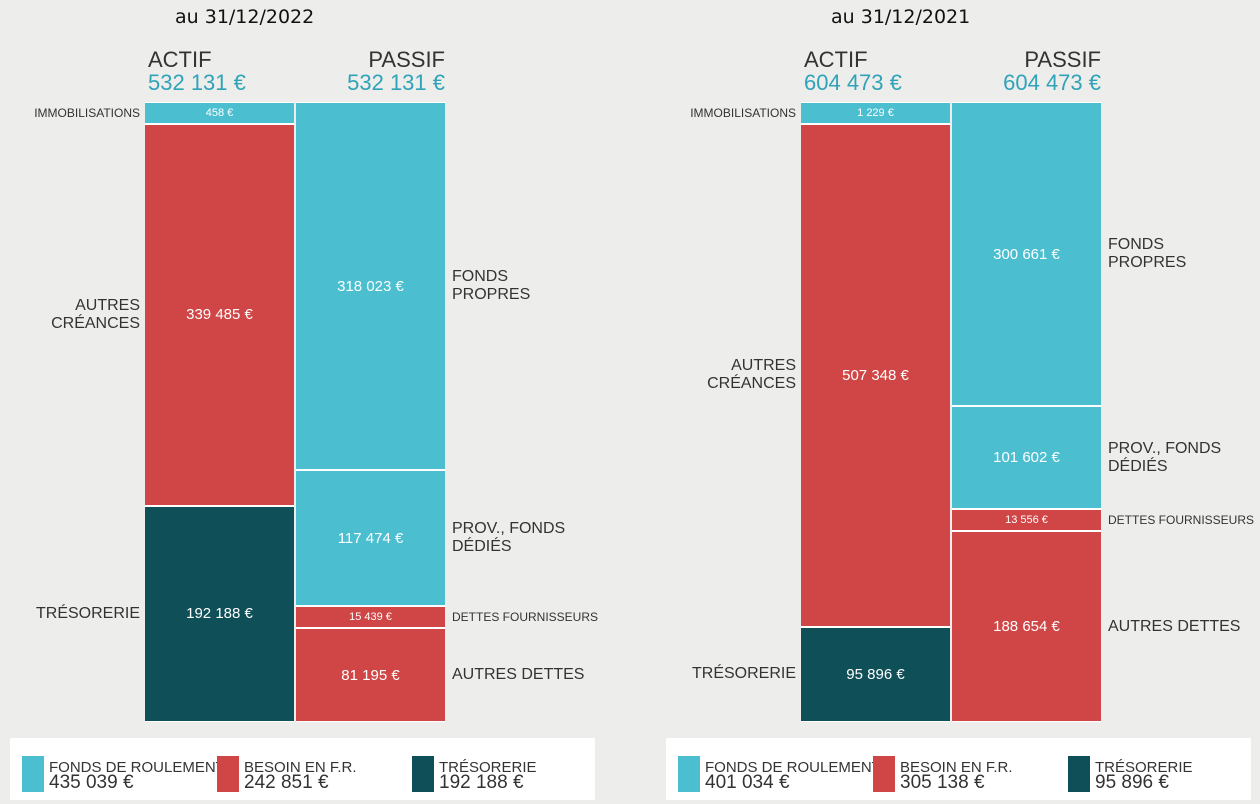 This screenshot has height=804, width=1260. I want to click on segment-value: 1 229 €, so click(875, 113).